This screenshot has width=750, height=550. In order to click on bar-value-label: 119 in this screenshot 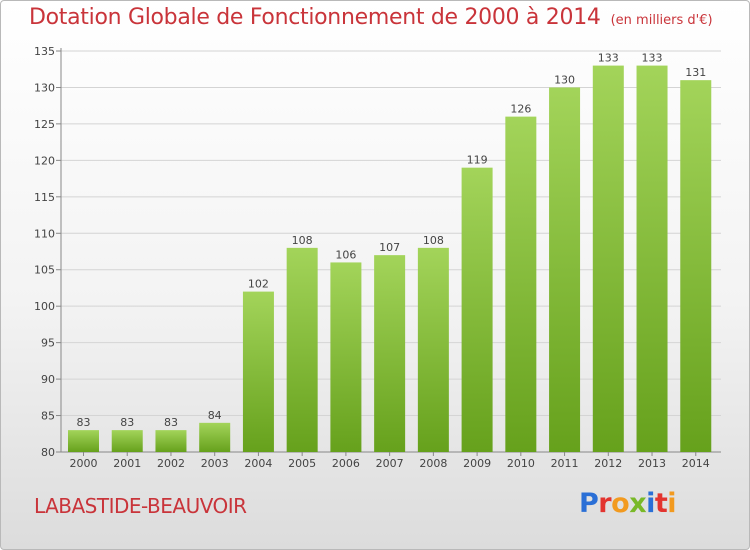, I will do `click(477, 160)`.